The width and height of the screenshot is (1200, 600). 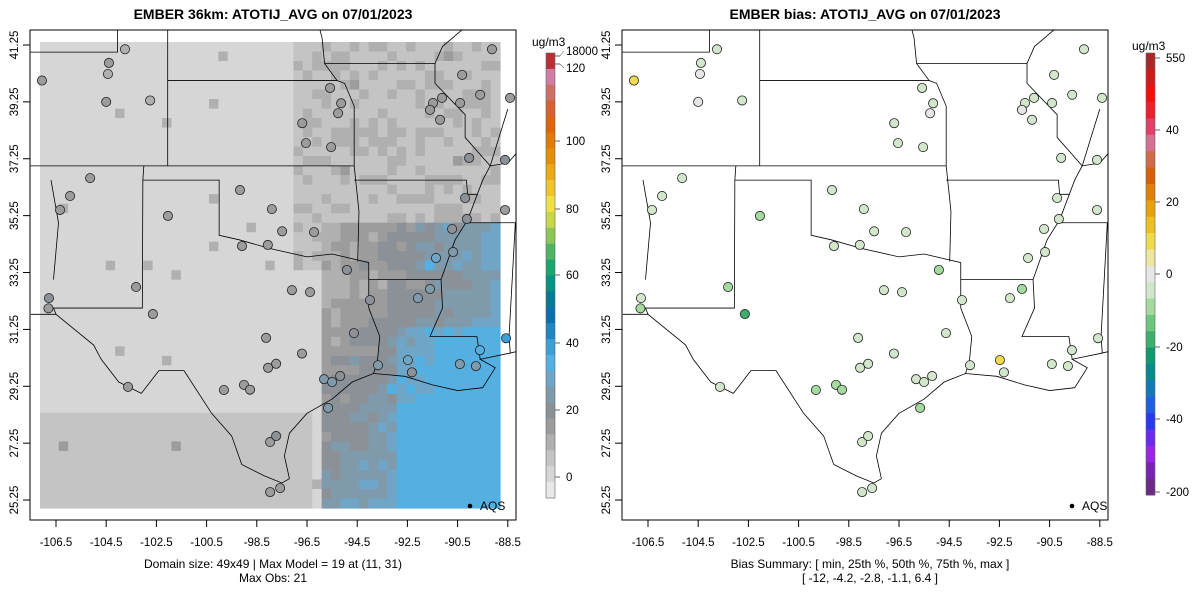 I want to click on station-bias-marker, so click(x=999, y=360).